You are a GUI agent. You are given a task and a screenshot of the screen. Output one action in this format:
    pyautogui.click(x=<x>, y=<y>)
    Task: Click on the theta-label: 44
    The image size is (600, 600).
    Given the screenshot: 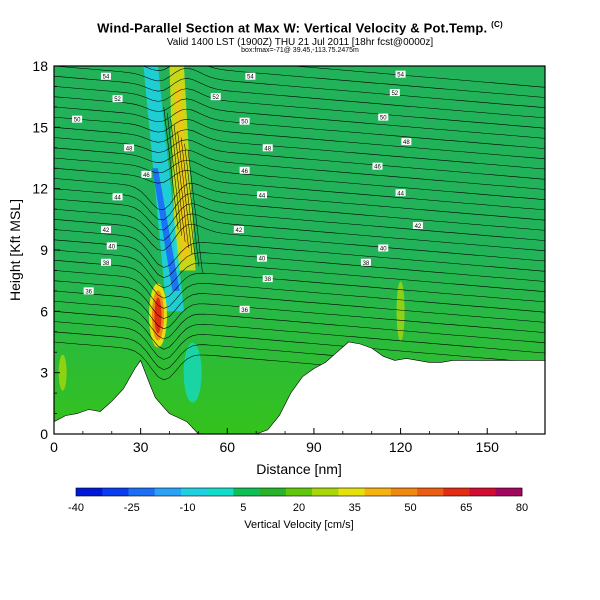 What is the action you would take?
    pyautogui.click(x=261, y=195)
    